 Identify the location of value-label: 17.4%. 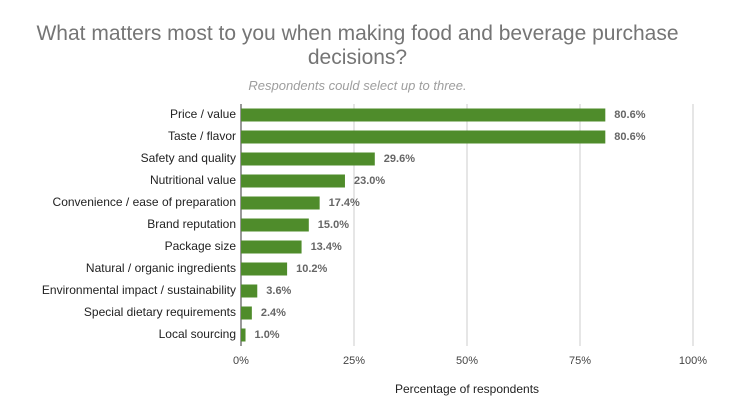
(344, 203).